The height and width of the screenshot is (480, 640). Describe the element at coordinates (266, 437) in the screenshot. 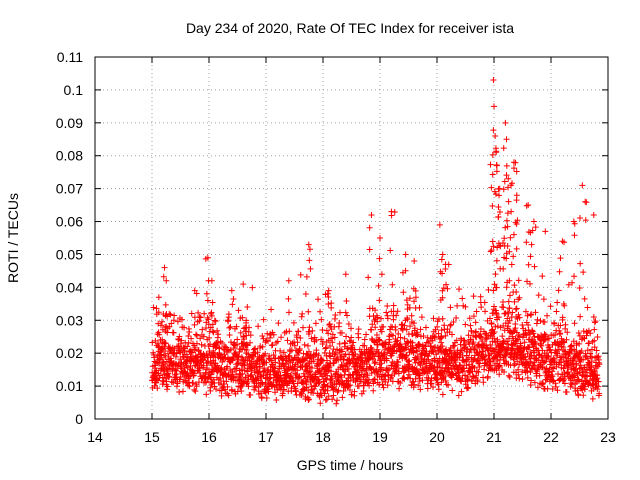

I see `x-tick-label: 17` at that location.